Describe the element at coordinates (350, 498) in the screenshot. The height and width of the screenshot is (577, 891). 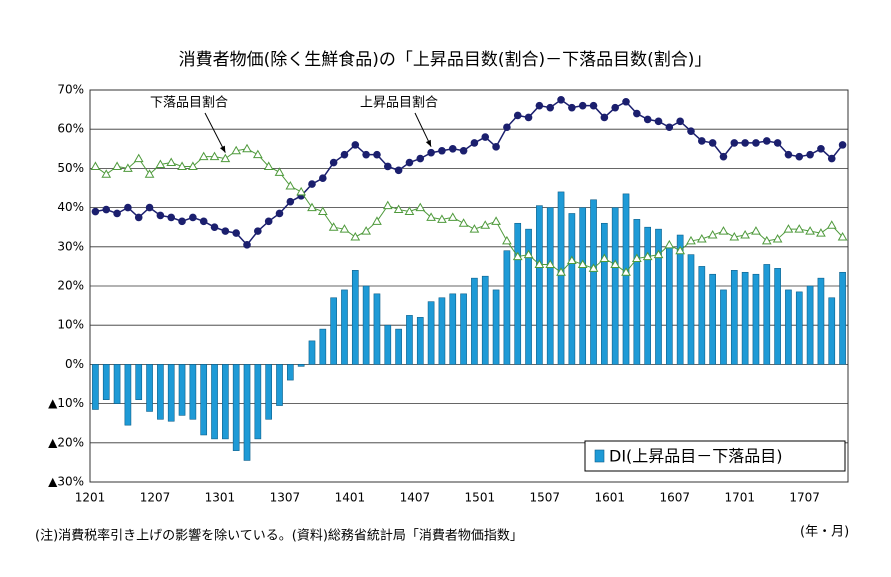
I see `x-tick-label: 1401` at that location.